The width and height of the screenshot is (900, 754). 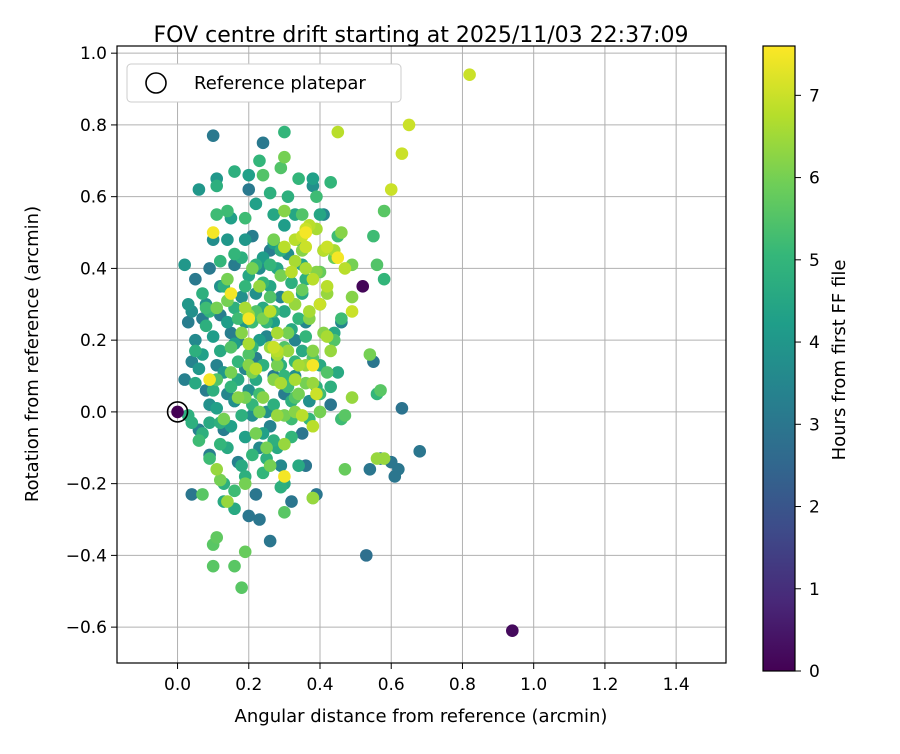 What do you see at coordinates (814, 672) in the screenshot?
I see `colorbar-tick-label: 0` at bounding box center [814, 672].